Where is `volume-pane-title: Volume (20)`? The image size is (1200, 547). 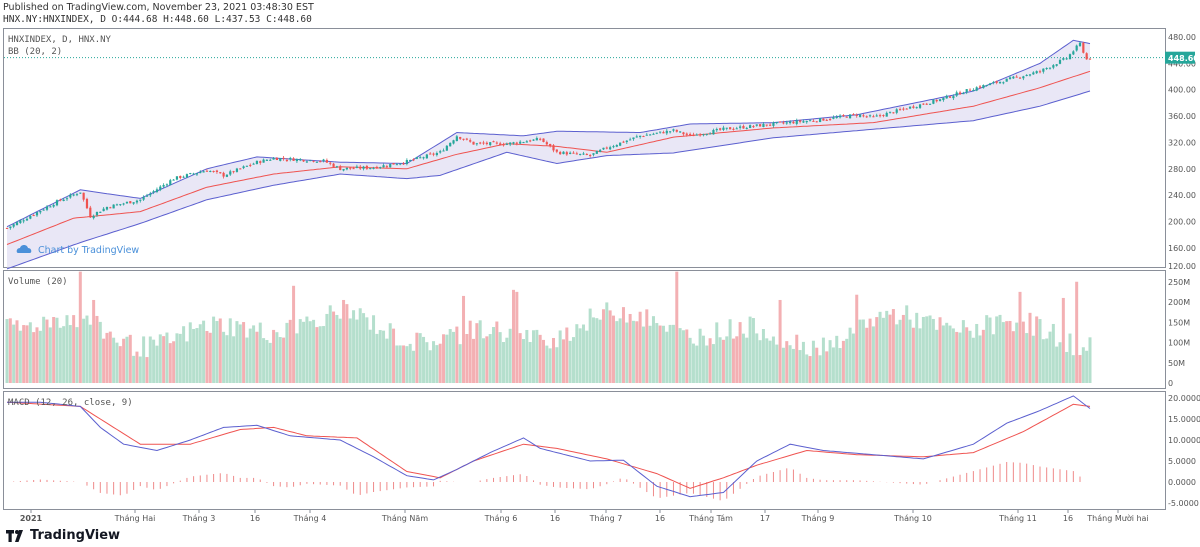
volume-pane-title: Volume (20) is located at coordinates (38, 282).